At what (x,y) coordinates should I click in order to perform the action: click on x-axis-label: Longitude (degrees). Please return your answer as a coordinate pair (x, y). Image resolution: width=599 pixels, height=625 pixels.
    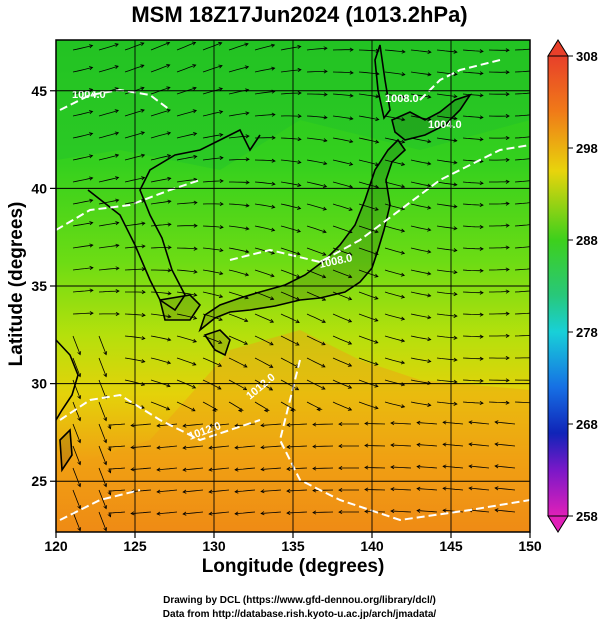
    Looking at the image, I should click on (293, 566).